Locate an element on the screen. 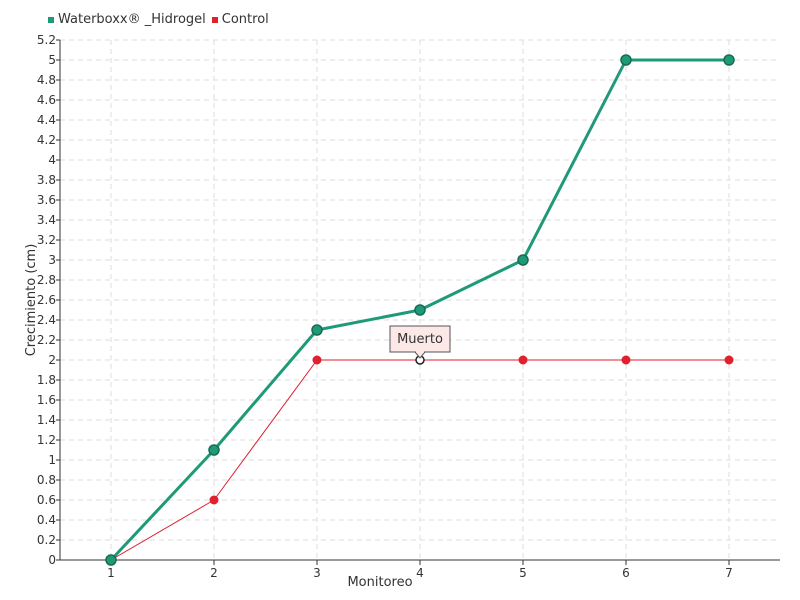 Image resolution: width=800 pixels, height=600 pixels. y-tick-label: 0 is located at coordinates (52, 560).